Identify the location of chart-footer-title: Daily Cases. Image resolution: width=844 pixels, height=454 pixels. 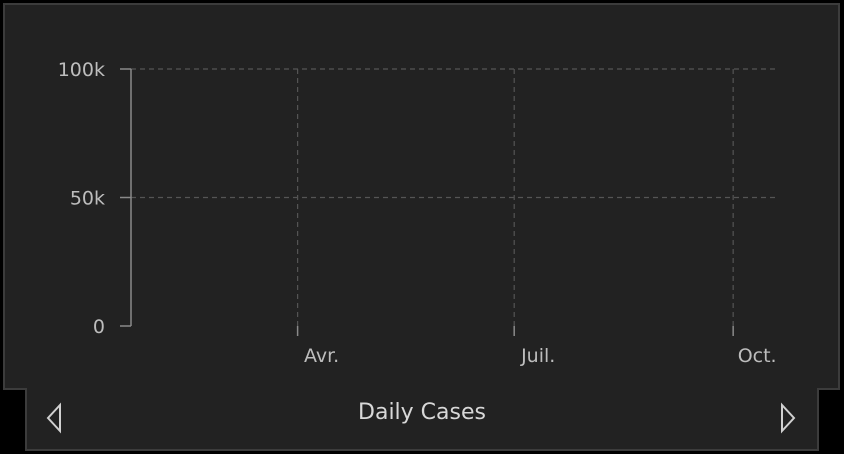
(422, 412).